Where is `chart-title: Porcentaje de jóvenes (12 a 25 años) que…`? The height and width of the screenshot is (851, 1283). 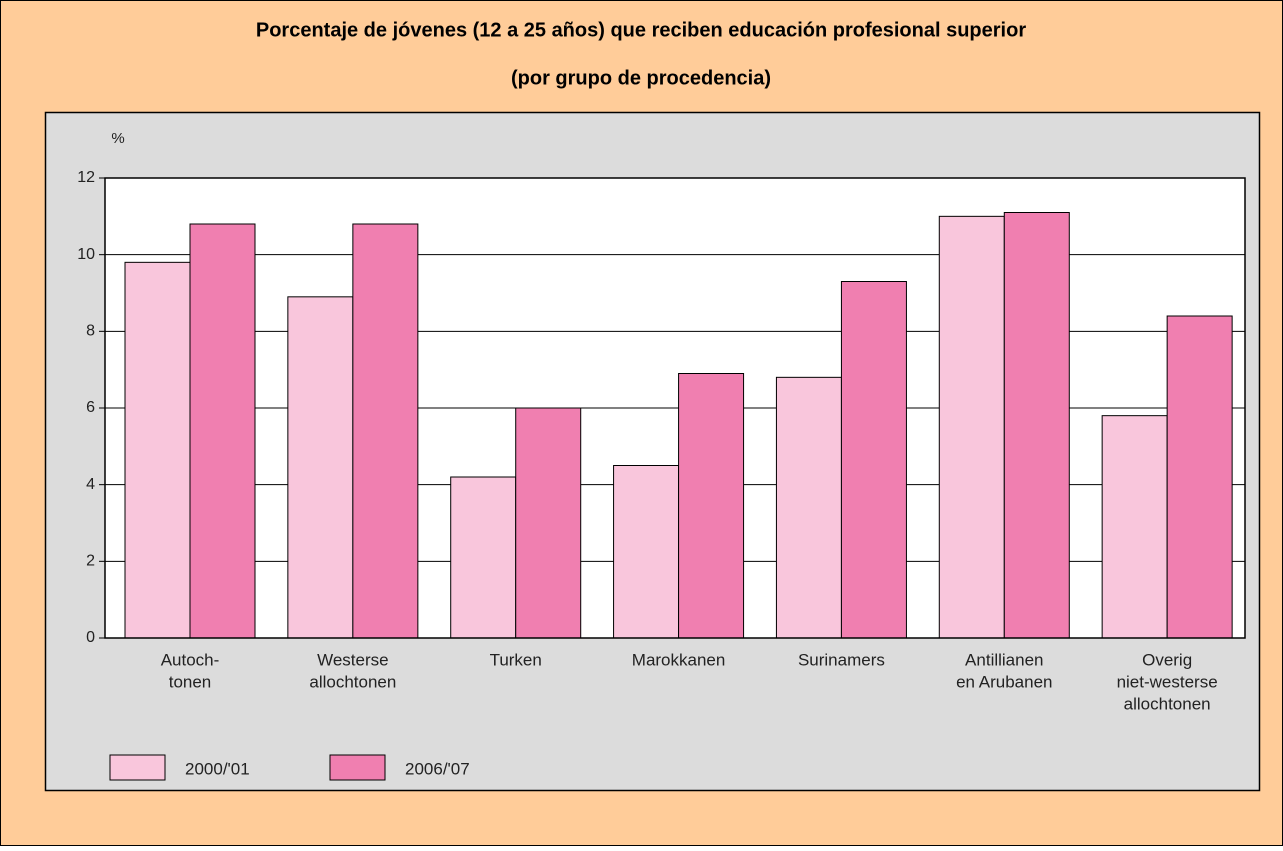 chart-title: Porcentaje de jóvenes (12 a 25 años) que… is located at coordinates (641, 30).